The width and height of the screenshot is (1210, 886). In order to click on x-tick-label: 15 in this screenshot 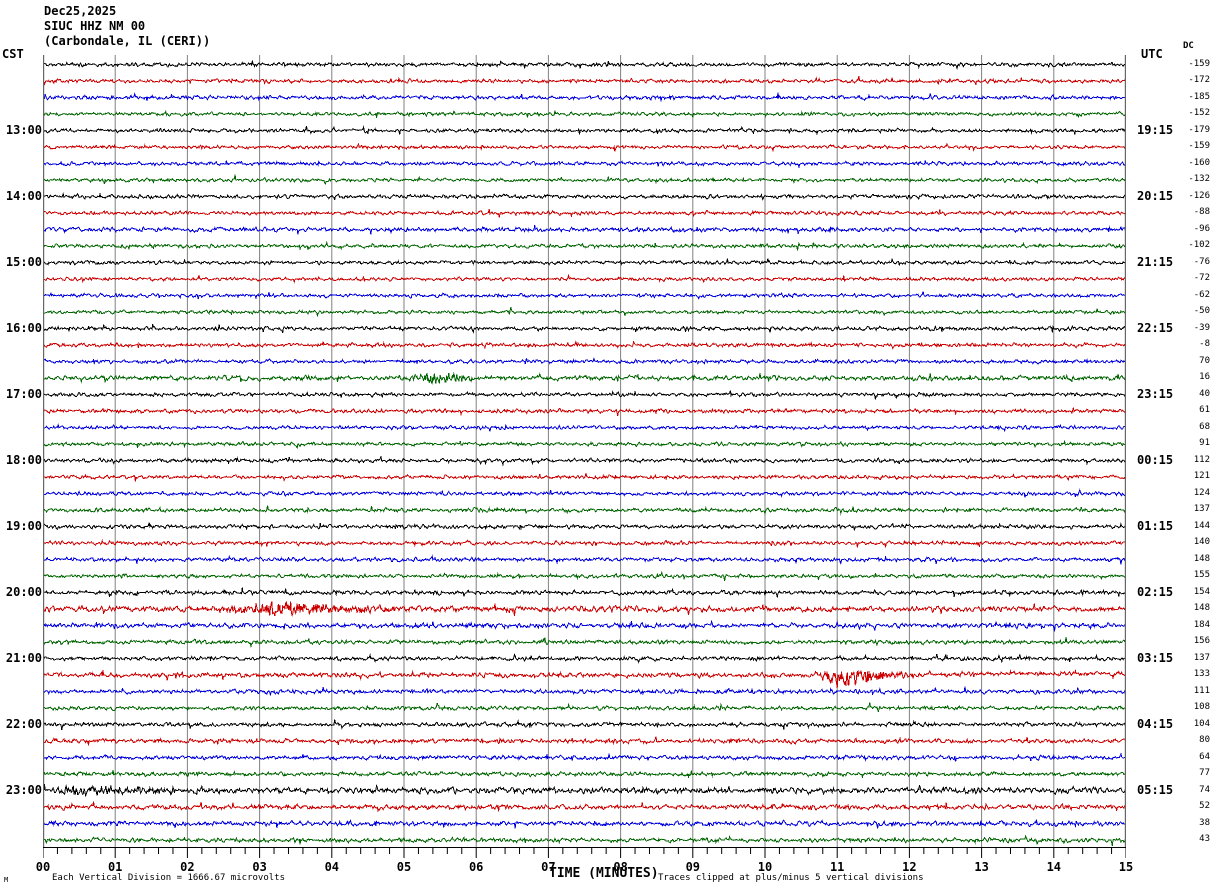, I will do `click(1126, 867)`.